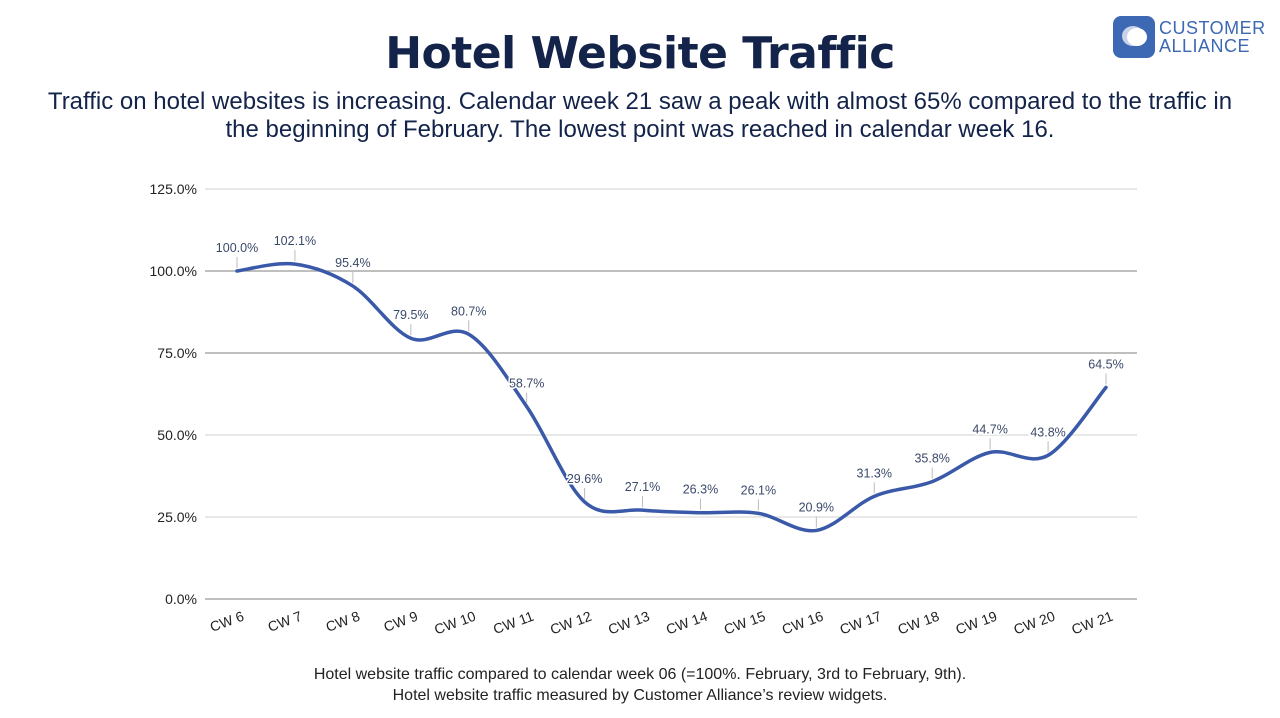 The image size is (1280, 718). I want to click on data-label: 100.0%, so click(237, 248).